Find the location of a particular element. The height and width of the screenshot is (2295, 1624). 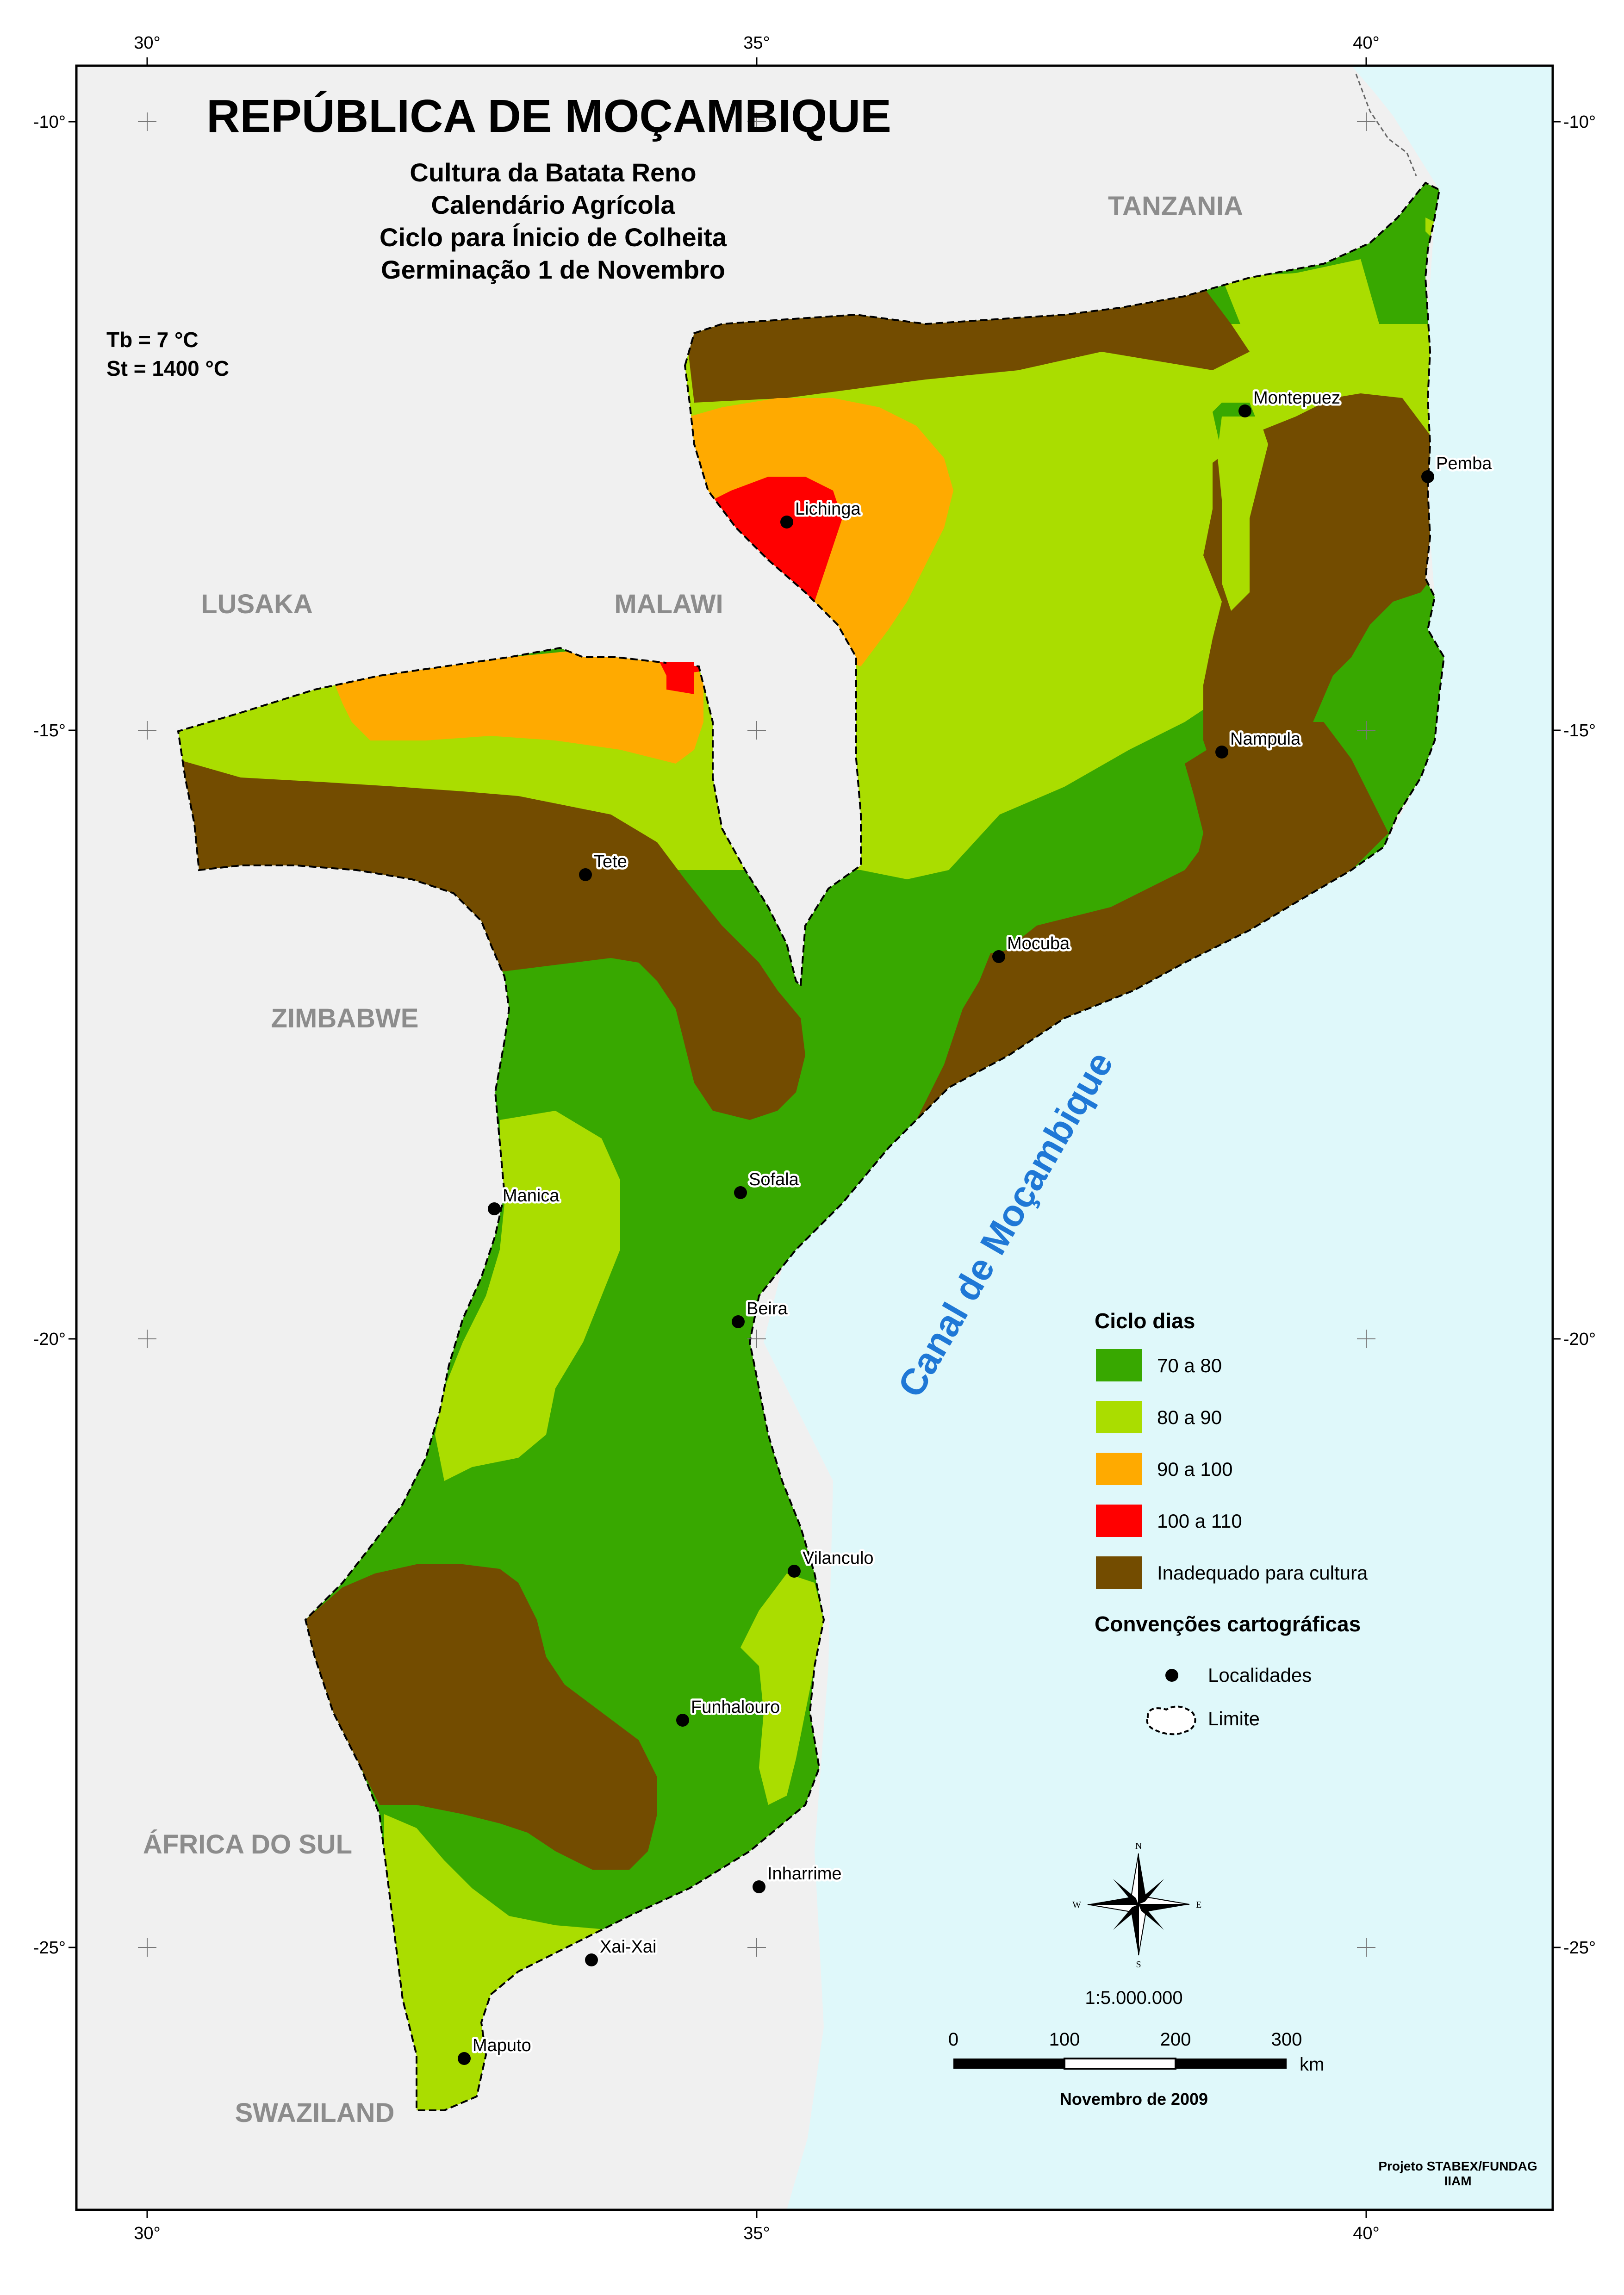

zone-unsuitable-tete is located at coordinates (491, 939).